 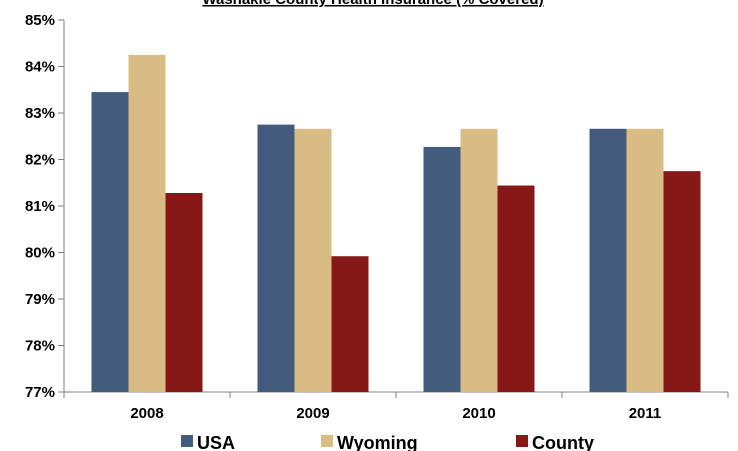 What do you see at coordinates (442, 269) in the screenshot?
I see `bar-usa-2010` at bounding box center [442, 269].